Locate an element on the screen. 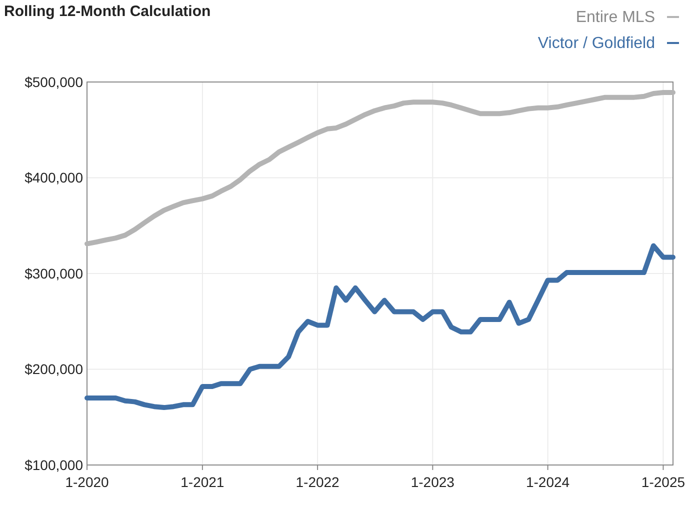 Image resolution: width=691 pixels, height=521 pixels. x-tick-label: 1-2025 is located at coordinates (663, 482).